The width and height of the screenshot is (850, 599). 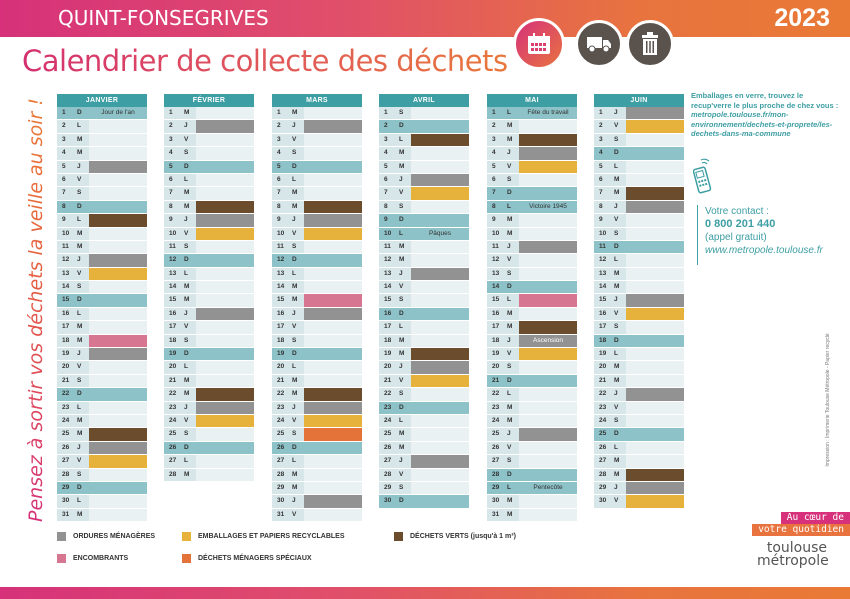 What do you see at coordinates (279, 367) in the screenshot?
I see `day-number: 20` at bounding box center [279, 367].